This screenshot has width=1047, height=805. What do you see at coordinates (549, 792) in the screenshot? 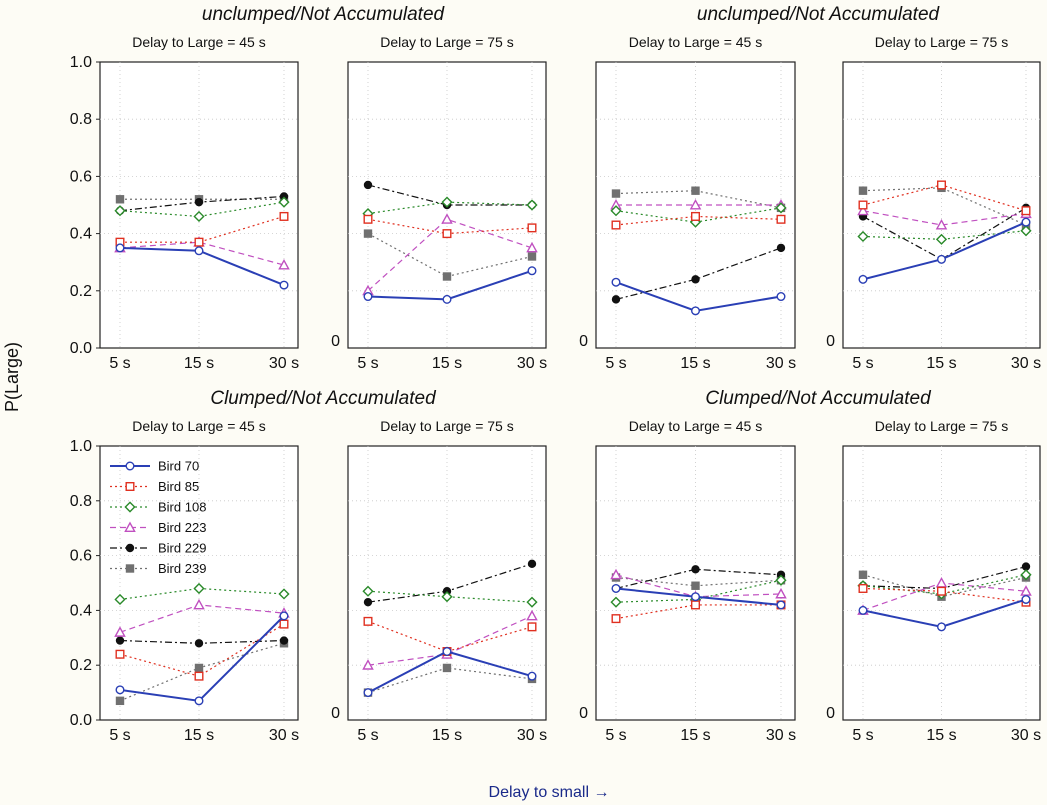
I see `x-axis-label: Delay to small →` at bounding box center [549, 792].